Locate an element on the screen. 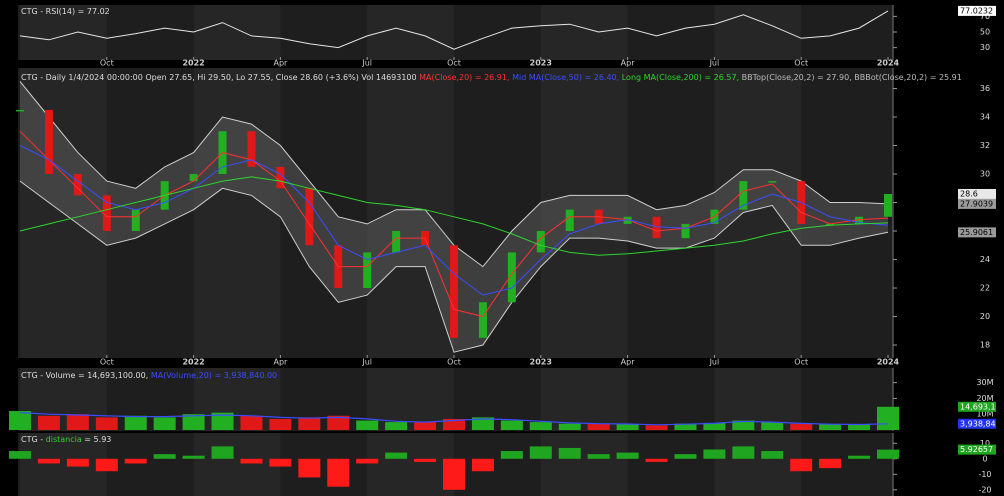 This screenshot has width=1004, height=496. y-tick-label: 32 is located at coordinates (985, 145).